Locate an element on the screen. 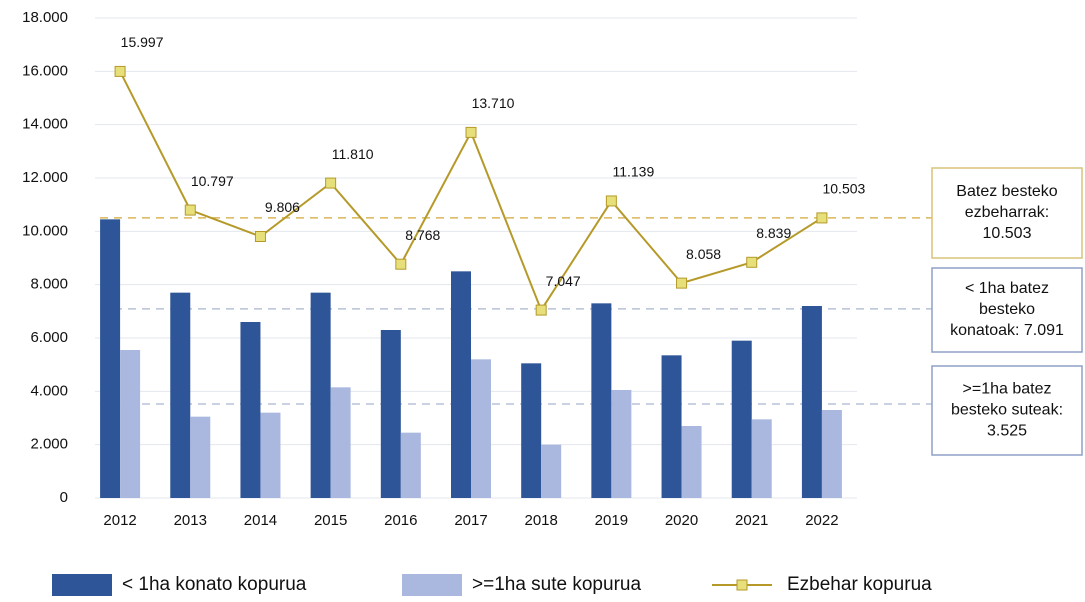 This screenshot has width=1085, height=602. data-label: 11.810 is located at coordinates (353, 154).